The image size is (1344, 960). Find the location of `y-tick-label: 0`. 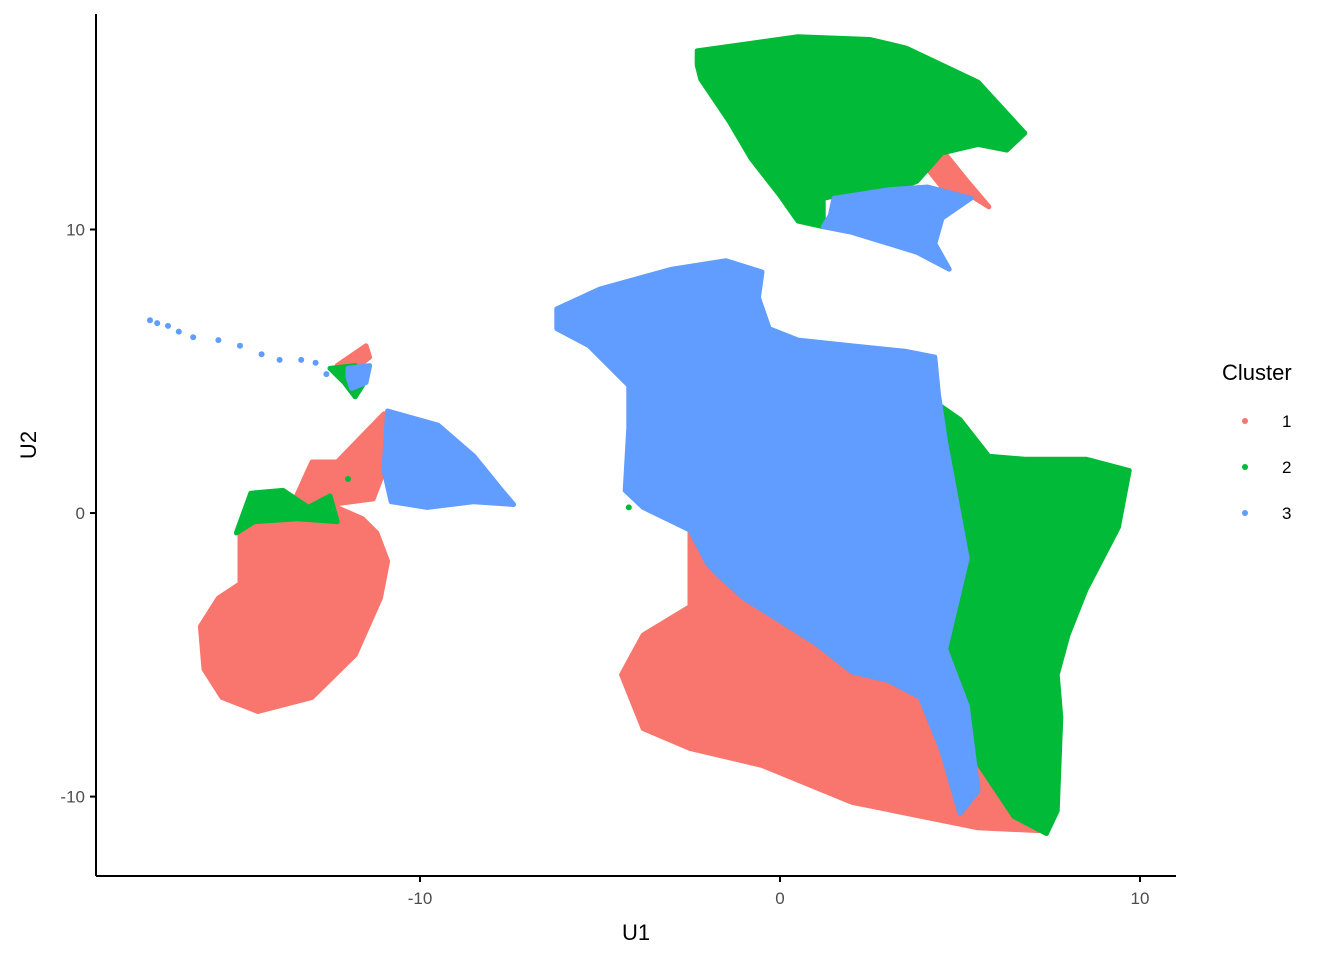

y-tick-label: 0 is located at coordinates (80, 513).